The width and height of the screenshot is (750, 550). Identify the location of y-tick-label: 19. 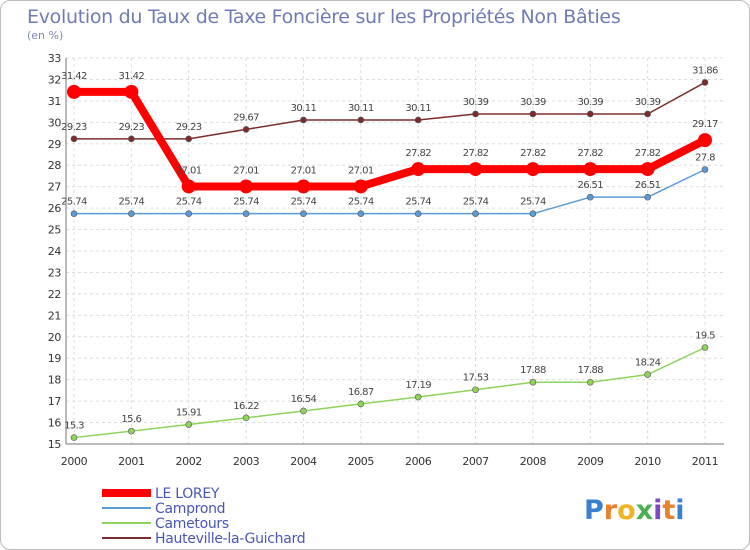
(55, 358).